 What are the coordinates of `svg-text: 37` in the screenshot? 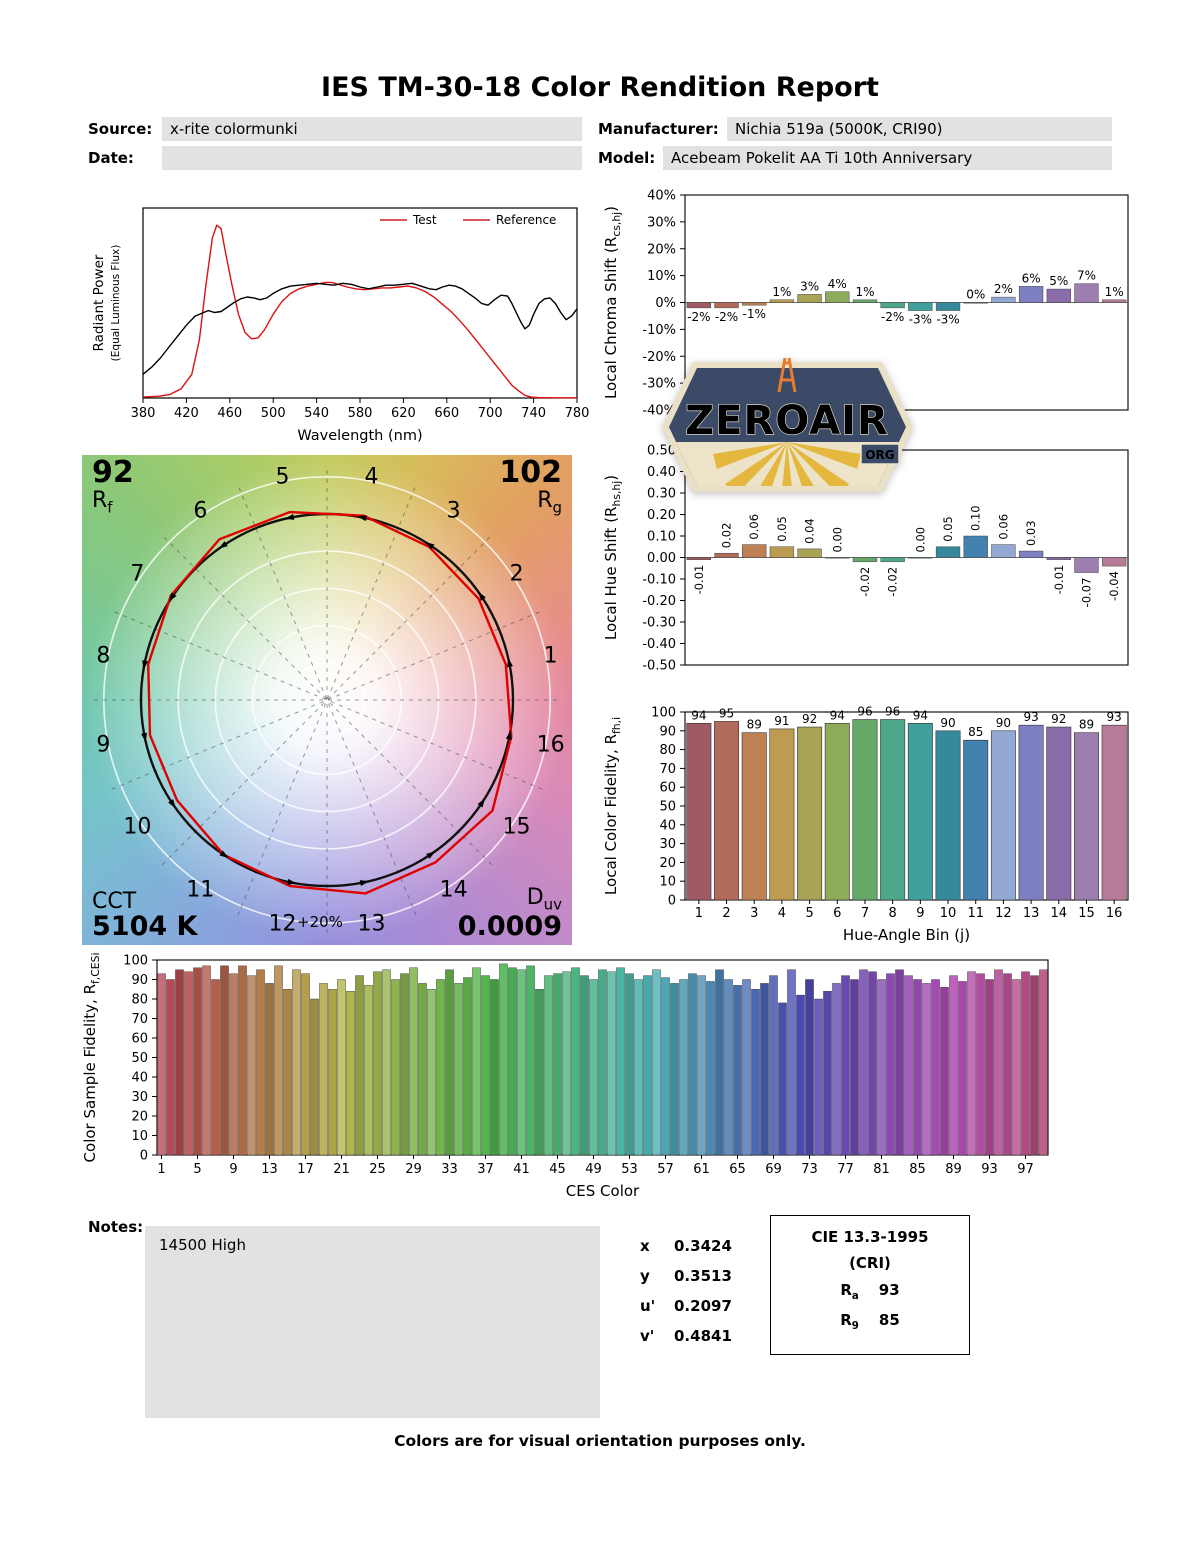 It's located at (485, 1169).